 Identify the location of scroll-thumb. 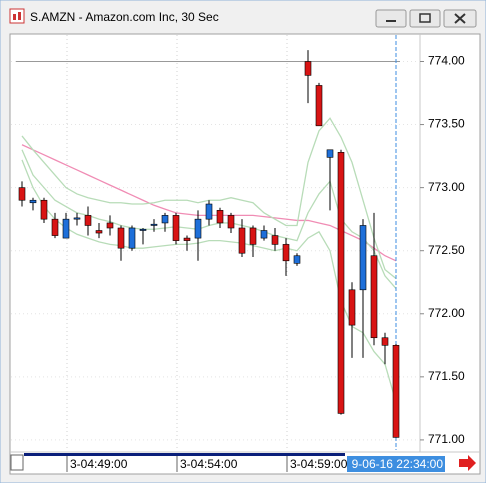
(17, 462).